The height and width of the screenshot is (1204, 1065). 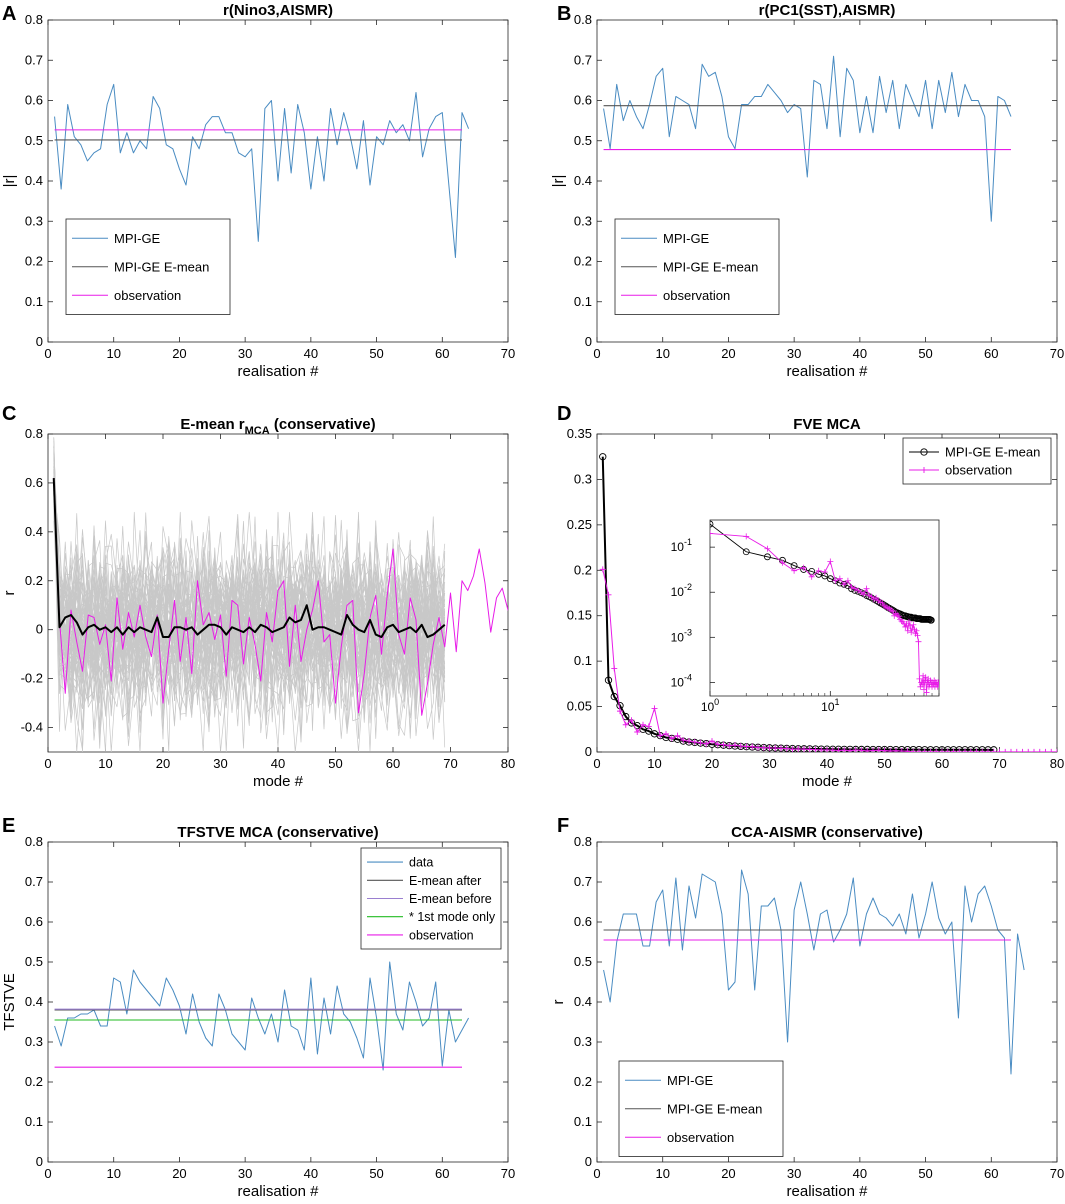 What do you see at coordinates (824, 608) in the screenshot?
I see `inset-plot-area` at bounding box center [824, 608].